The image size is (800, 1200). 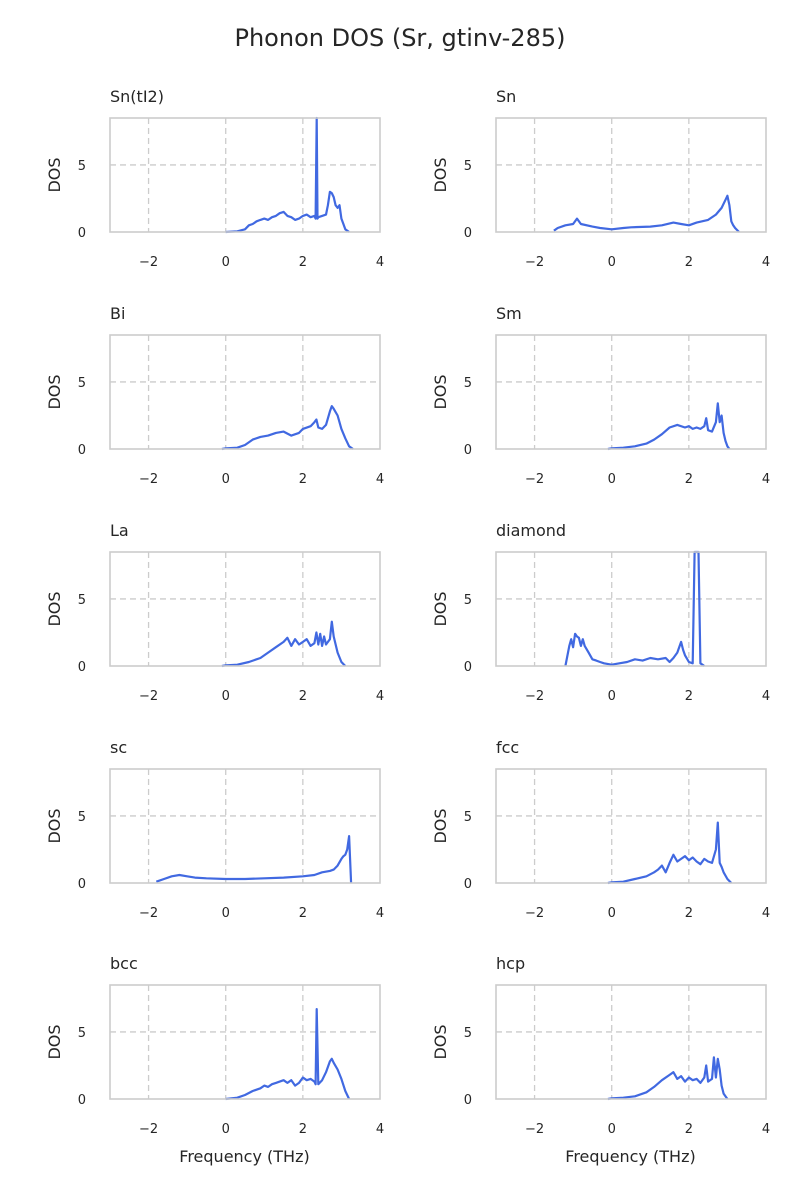 I want to click on subplot-panel: −2 0 2 4 0 5 fcc DOS, so click(x=600, y=829).